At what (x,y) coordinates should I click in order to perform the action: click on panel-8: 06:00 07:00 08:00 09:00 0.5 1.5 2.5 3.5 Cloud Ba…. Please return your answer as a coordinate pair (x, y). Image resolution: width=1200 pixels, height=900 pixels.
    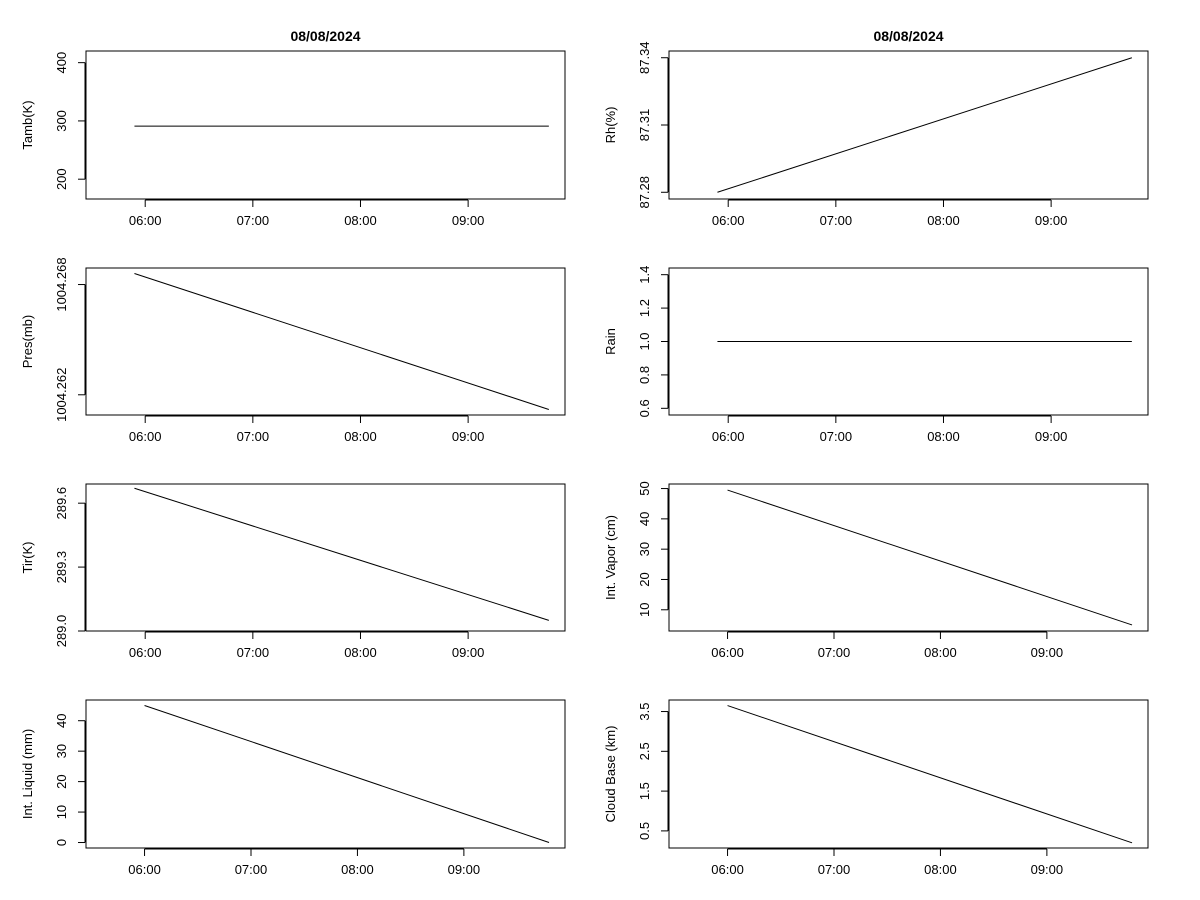
    Looking at the image, I should click on (876, 788).